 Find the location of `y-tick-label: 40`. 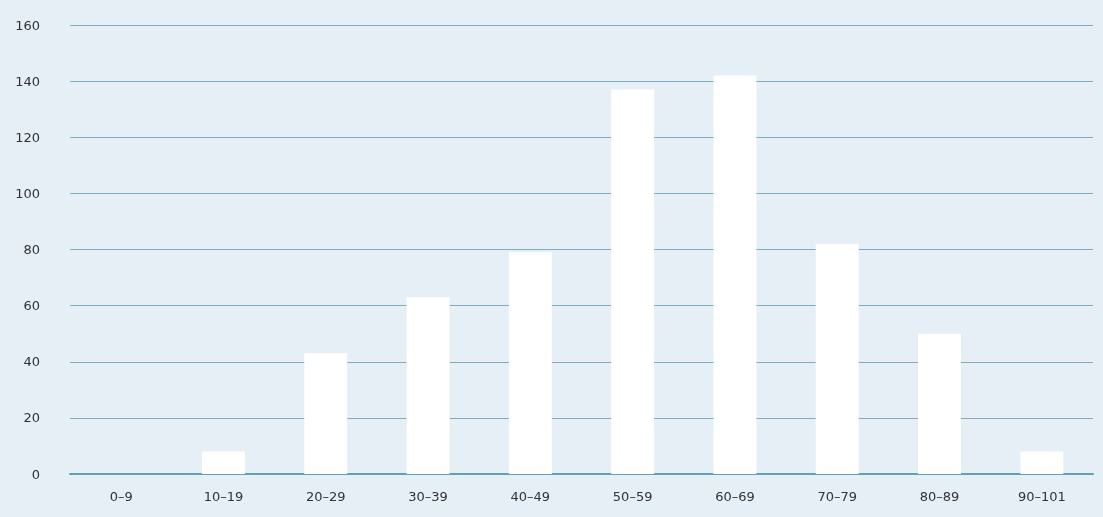

y-tick-label: 40 is located at coordinates (31, 362).